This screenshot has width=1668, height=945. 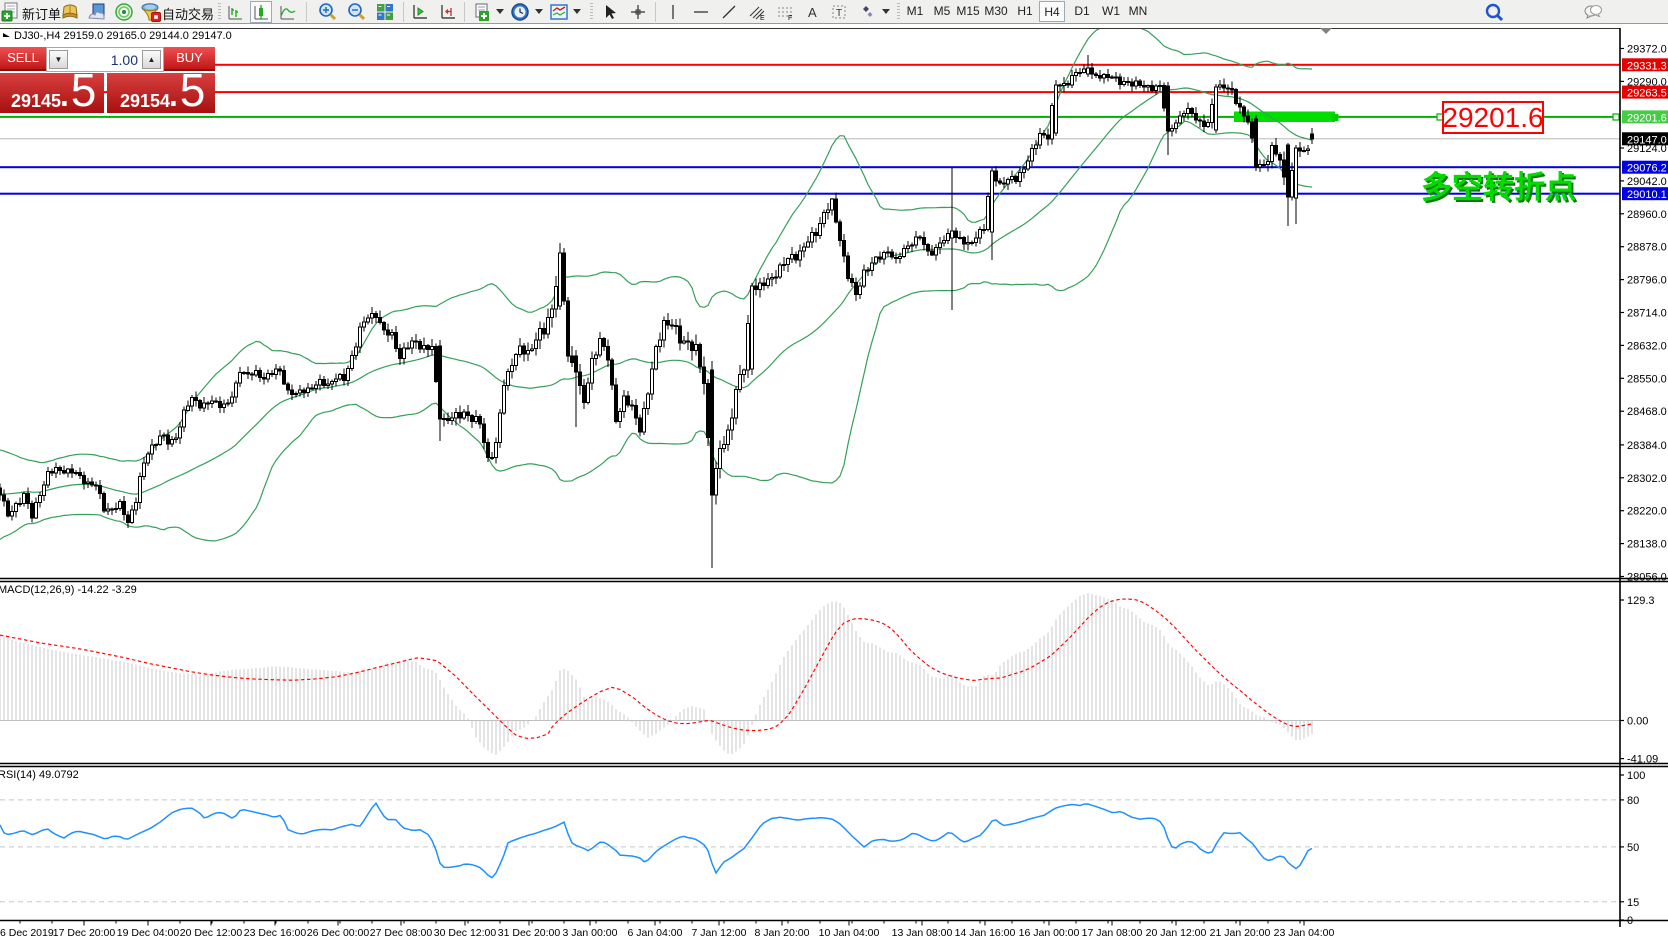 What do you see at coordinates (529, 933) in the screenshot?
I see `svg-text: 31 Dec 20:00` at bounding box center [529, 933].